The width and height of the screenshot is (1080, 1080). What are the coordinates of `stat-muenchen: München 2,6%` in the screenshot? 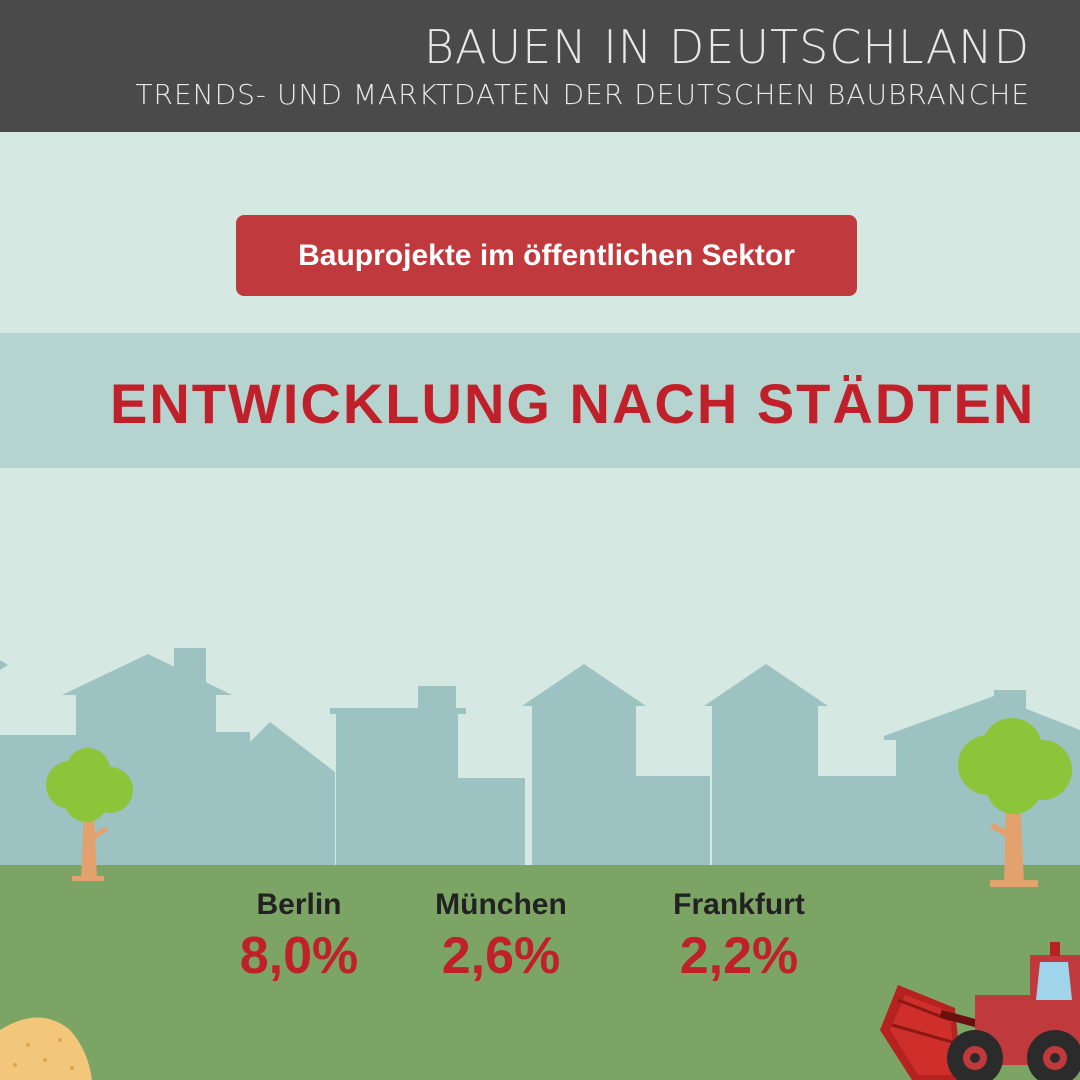 It's located at (501, 937).